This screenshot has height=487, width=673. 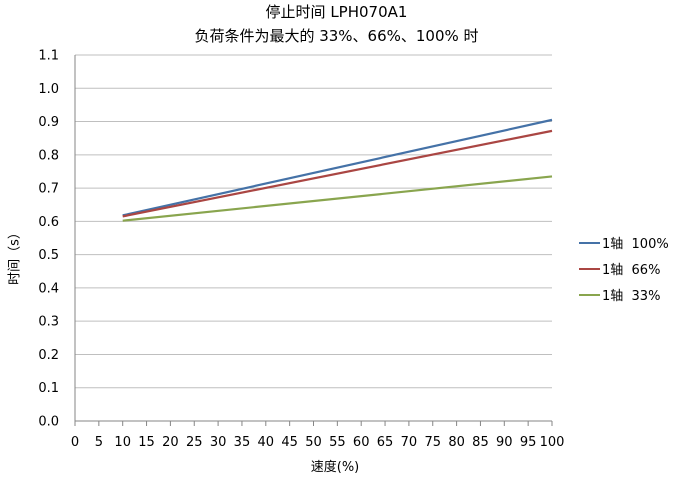 What do you see at coordinates (218, 442) in the screenshot?
I see `x-tick-label: 30` at bounding box center [218, 442].